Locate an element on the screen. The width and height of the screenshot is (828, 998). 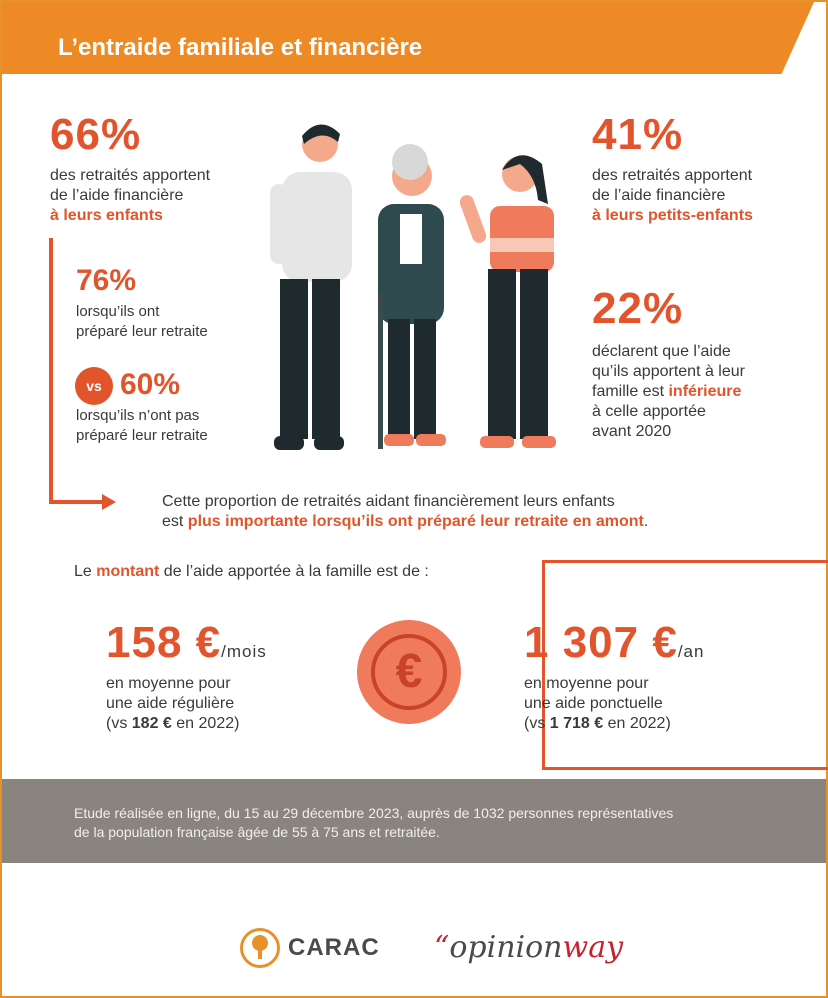
text-line: une aide régulière is located at coordinates (170, 703).